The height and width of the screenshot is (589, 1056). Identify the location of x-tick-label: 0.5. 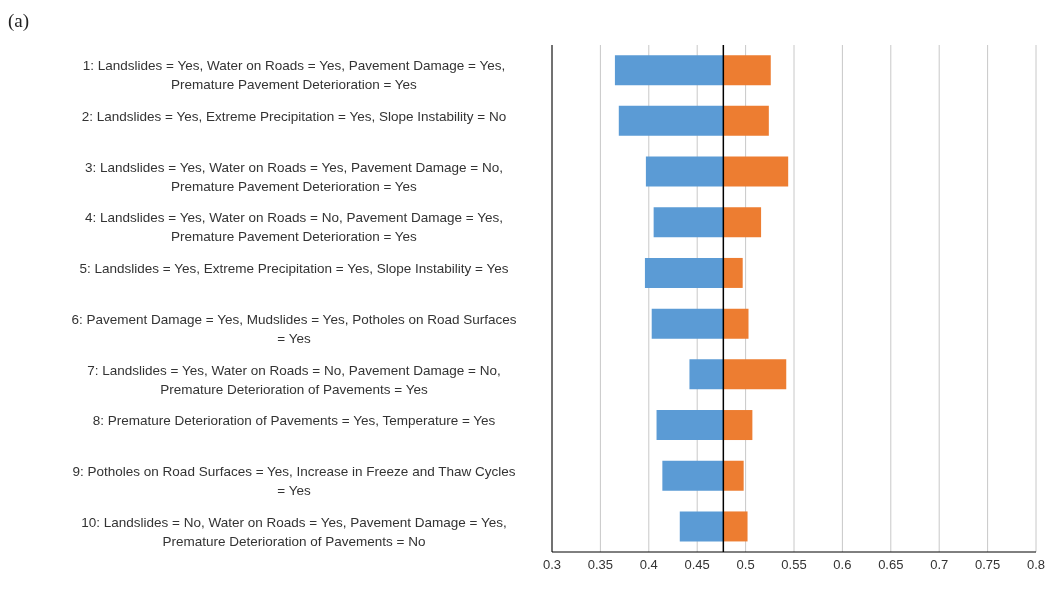
(745, 565).